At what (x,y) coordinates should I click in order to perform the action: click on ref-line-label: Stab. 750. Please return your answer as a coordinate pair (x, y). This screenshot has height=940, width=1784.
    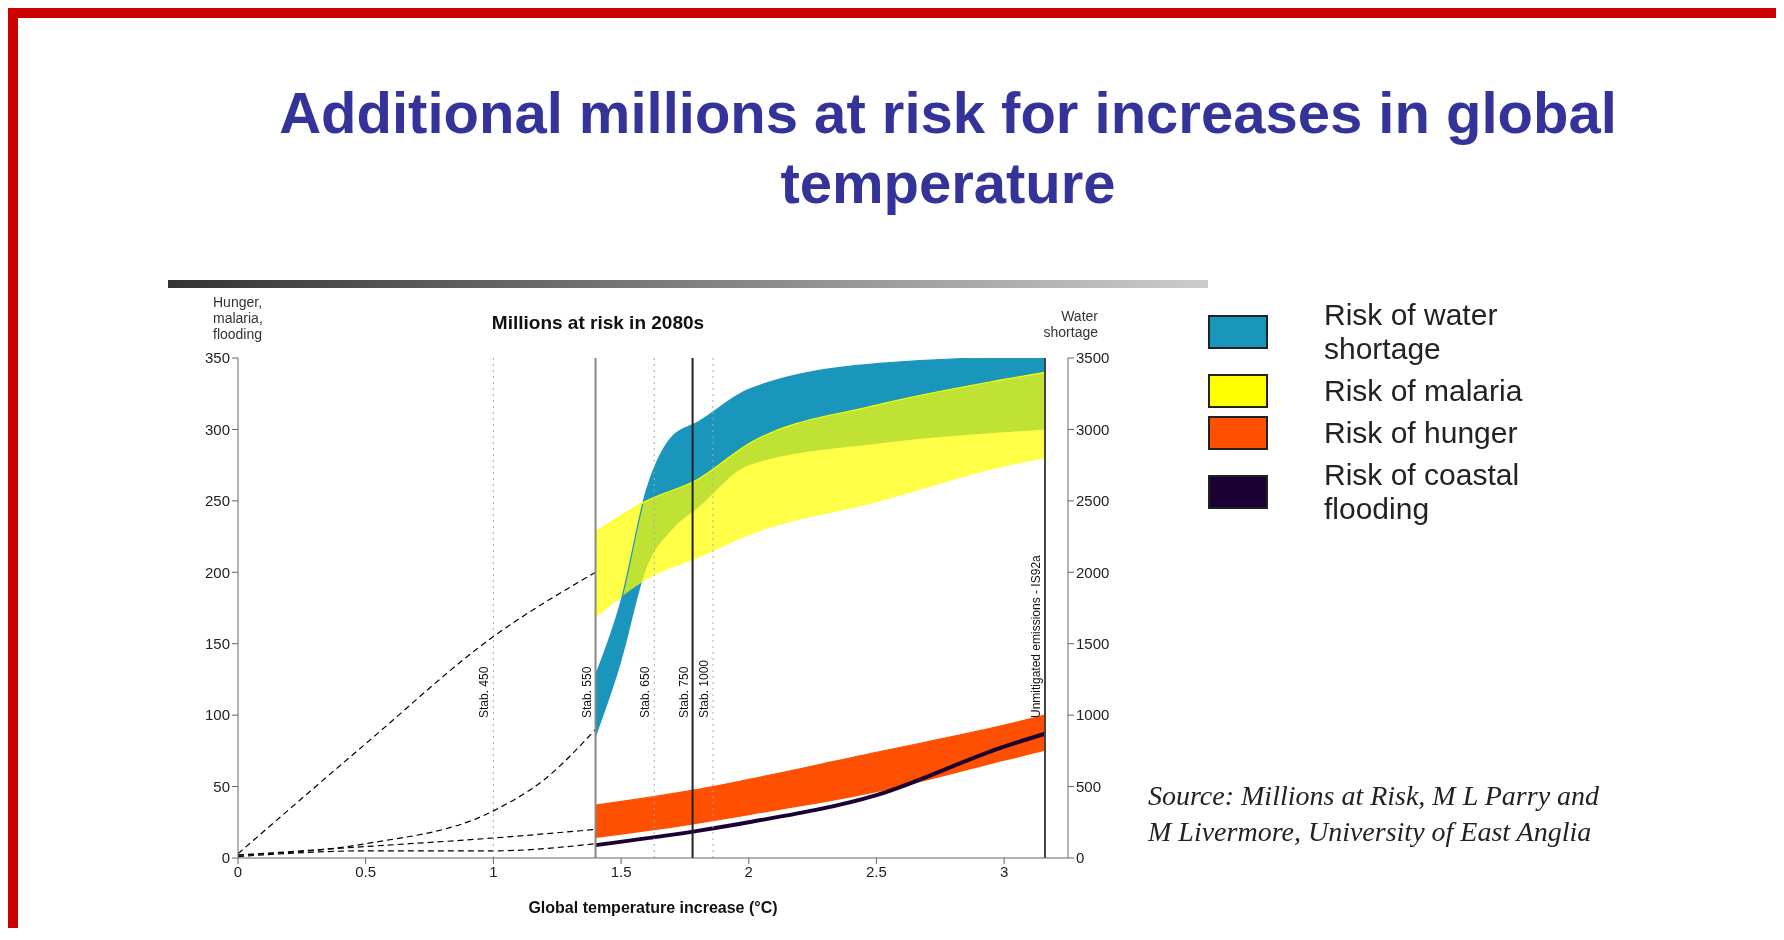
    Looking at the image, I should click on (683, 692).